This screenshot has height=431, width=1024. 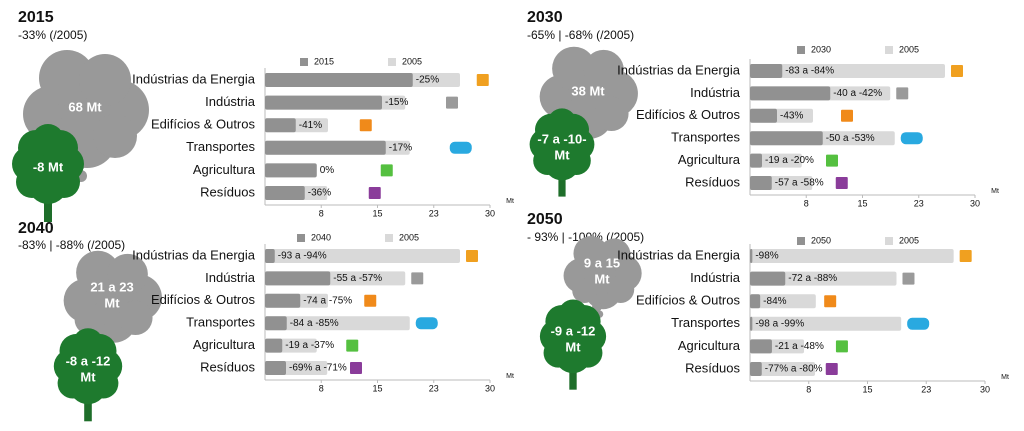 What do you see at coordinates (319, 193) in the screenshot?
I see `change-label: -36%` at bounding box center [319, 193].